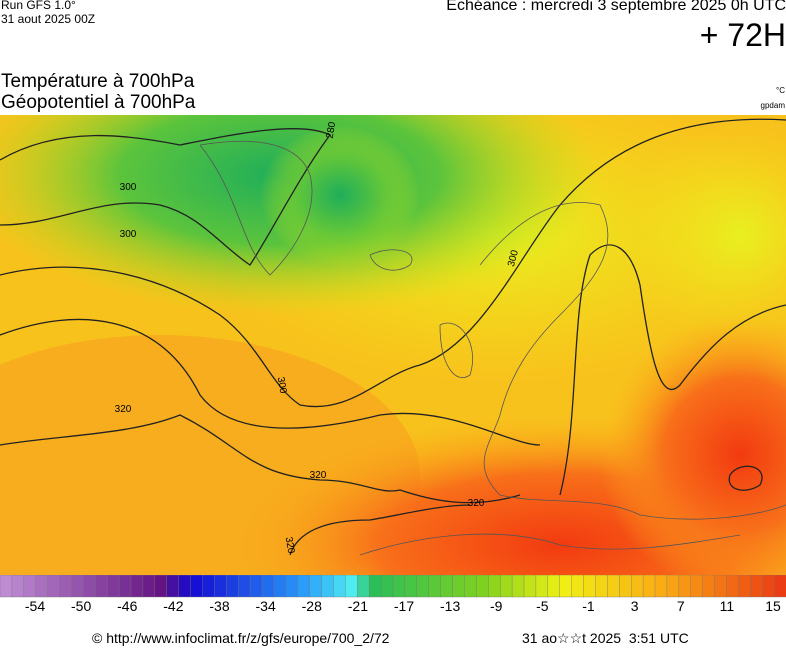  I want to click on british-isles, so click(456, 350).